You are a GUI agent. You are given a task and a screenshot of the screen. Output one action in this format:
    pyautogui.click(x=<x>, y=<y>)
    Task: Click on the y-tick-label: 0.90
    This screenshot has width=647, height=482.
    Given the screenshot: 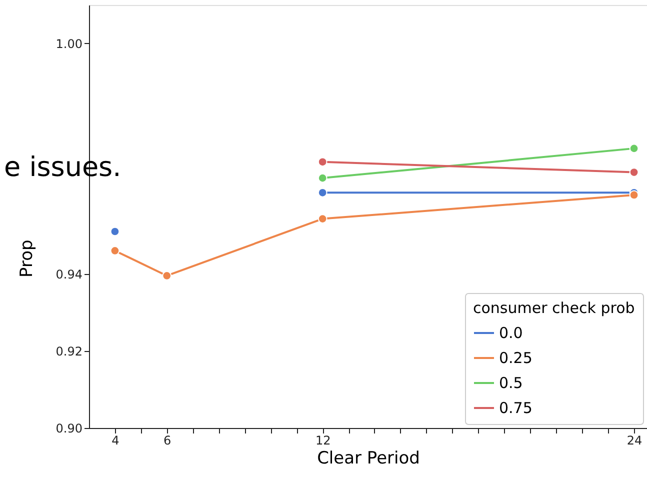 What is the action you would take?
    pyautogui.click(x=69, y=429)
    